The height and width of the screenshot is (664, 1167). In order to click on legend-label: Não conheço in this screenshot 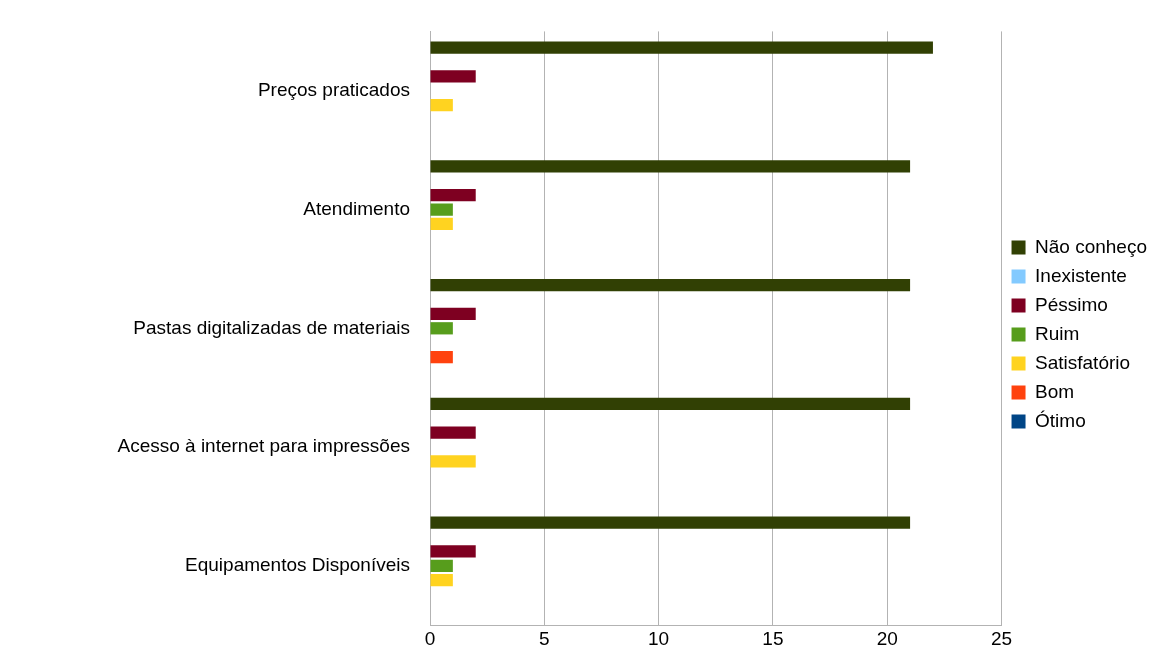, I will do `click(1091, 246)`.